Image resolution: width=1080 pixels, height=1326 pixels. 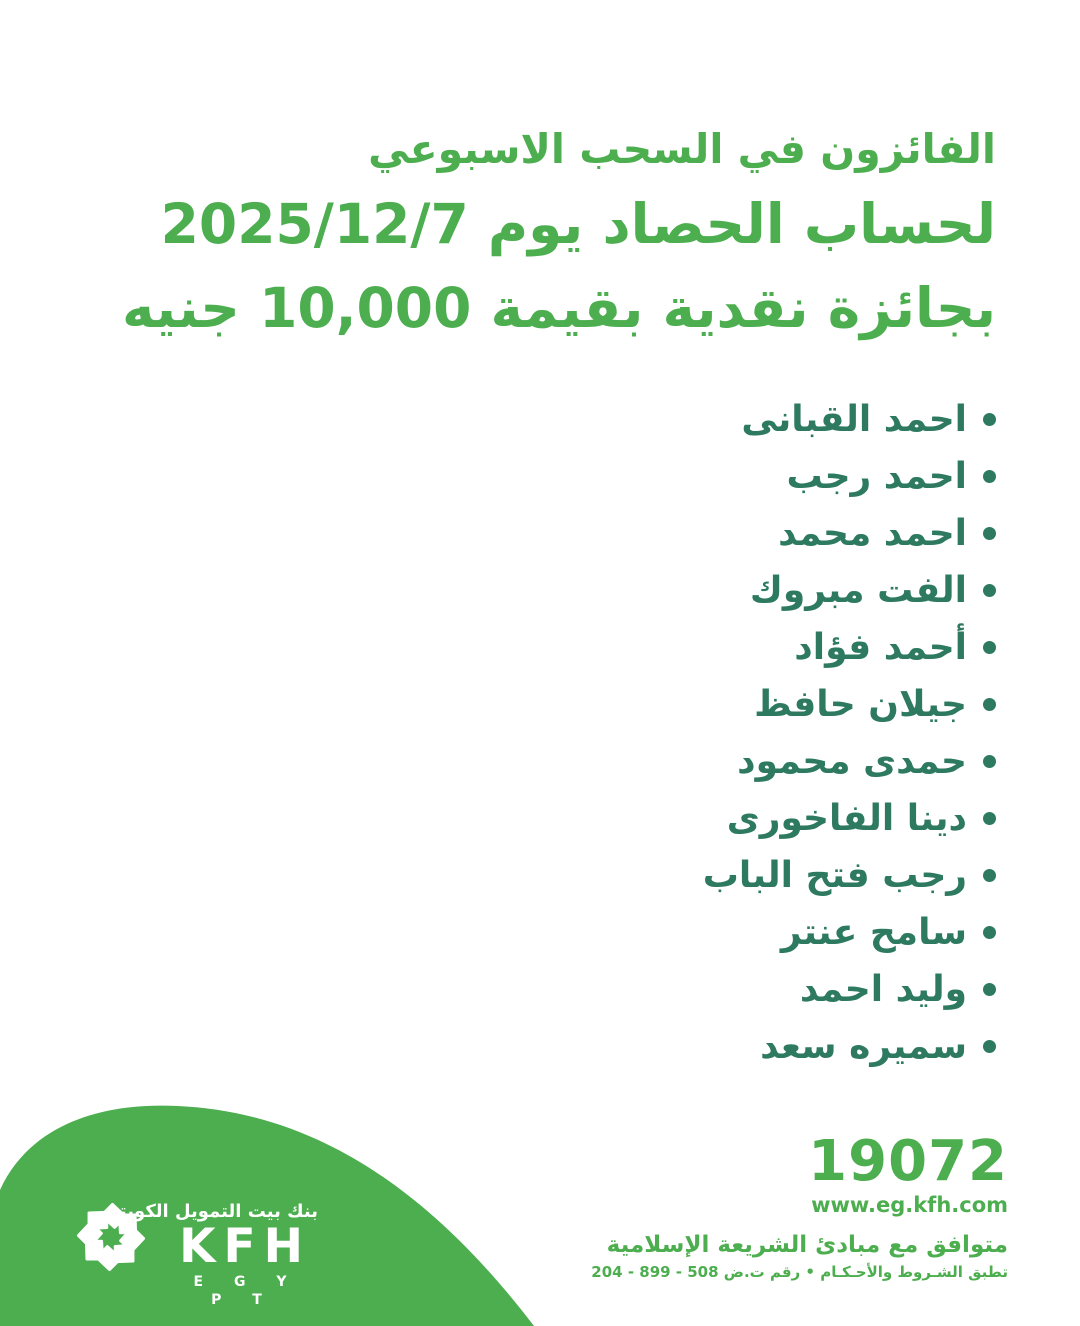 I want to click on winner-item: احمد القبانى, so click(x=849, y=419).